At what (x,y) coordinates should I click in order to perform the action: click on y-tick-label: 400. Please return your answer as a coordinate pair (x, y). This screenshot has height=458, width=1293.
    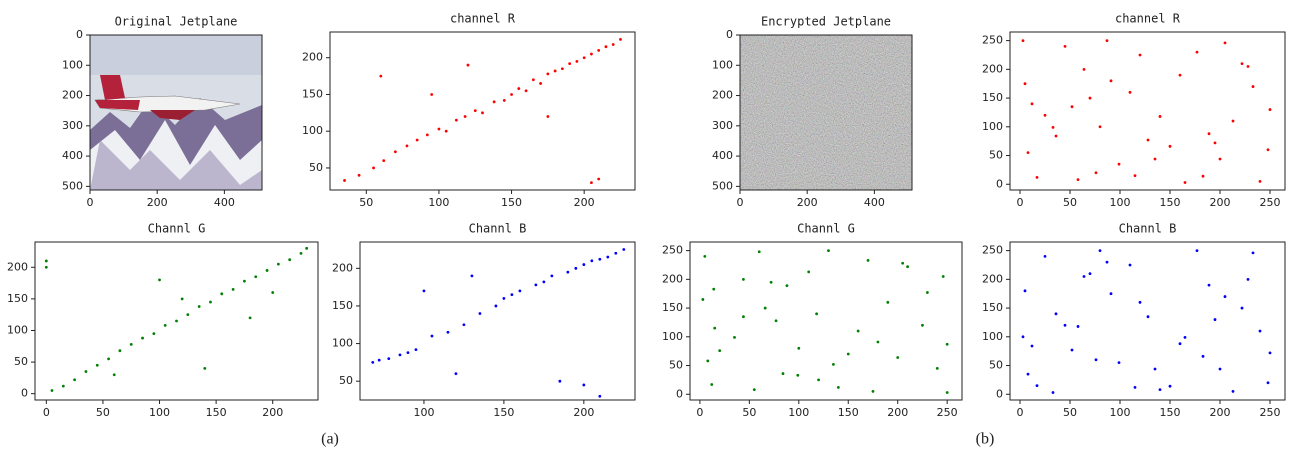
    Looking at the image, I should click on (722, 155).